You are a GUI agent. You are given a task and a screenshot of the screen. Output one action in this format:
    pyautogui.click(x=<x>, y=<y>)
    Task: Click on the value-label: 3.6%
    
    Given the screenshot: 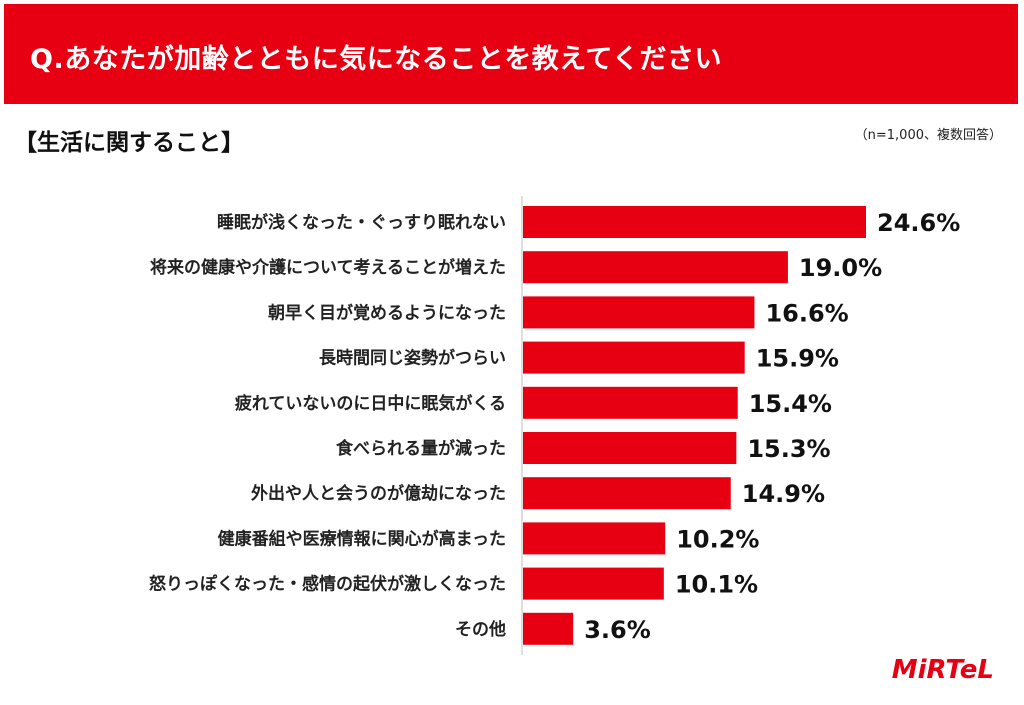 What is the action you would take?
    pyautogui.click(x=617, y=630)
    